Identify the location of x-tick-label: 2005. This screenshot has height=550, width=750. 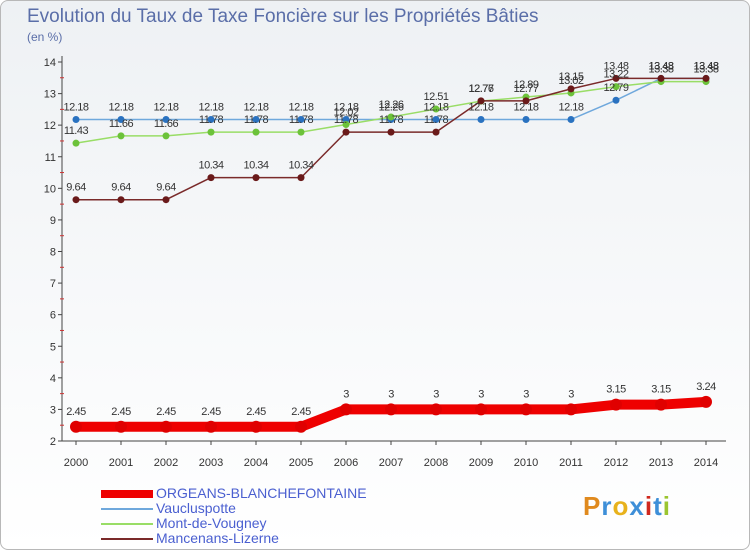
(301, 463).